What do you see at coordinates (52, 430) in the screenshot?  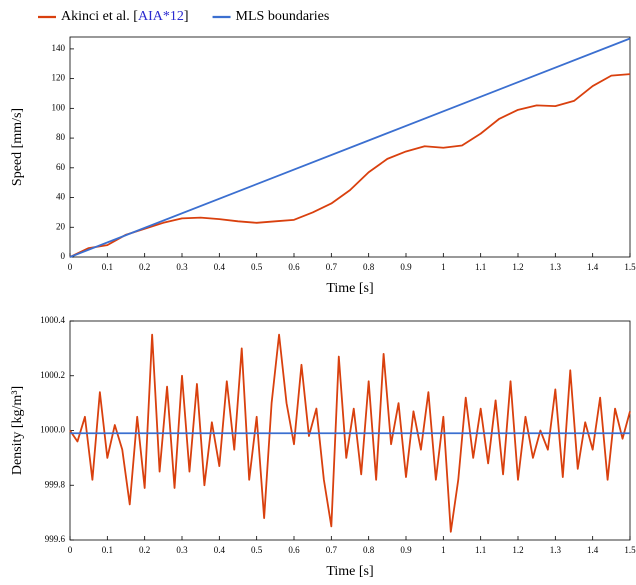 I see `y-tick-label: 1000.0` at bounding box center [52, 430].